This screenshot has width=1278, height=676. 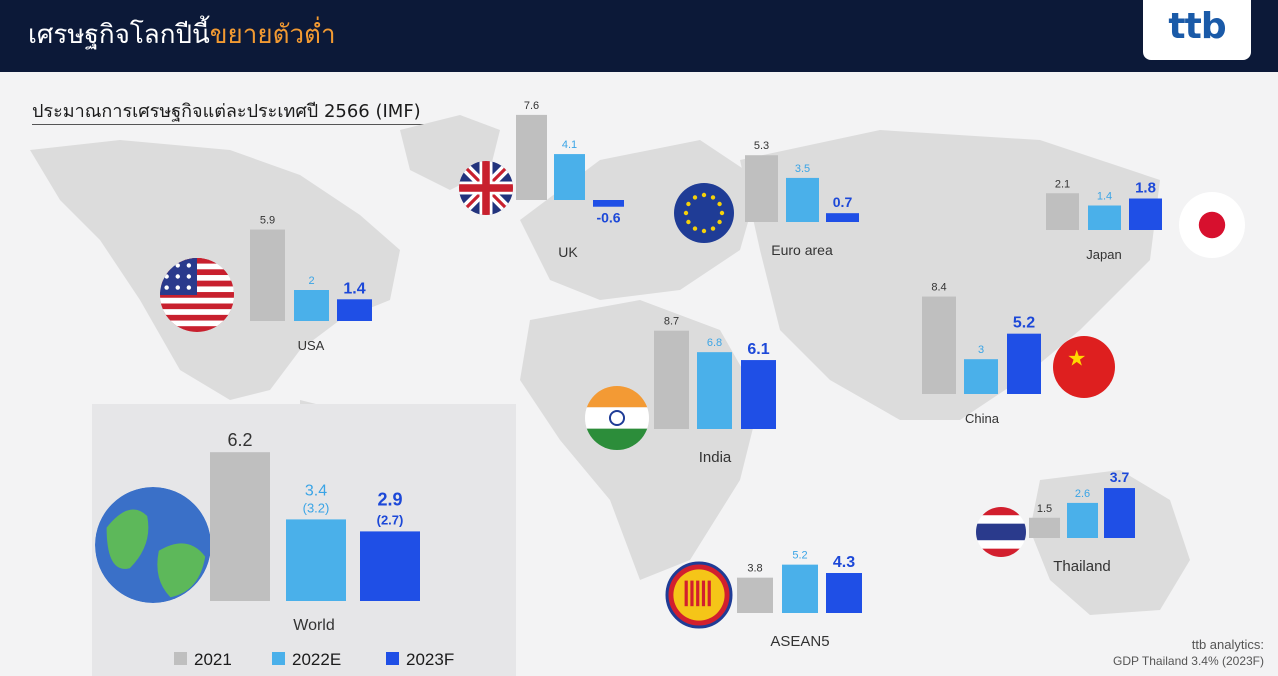 I want to click on alt-label-world-2023F: (2.7), so click(x=390, y=519).